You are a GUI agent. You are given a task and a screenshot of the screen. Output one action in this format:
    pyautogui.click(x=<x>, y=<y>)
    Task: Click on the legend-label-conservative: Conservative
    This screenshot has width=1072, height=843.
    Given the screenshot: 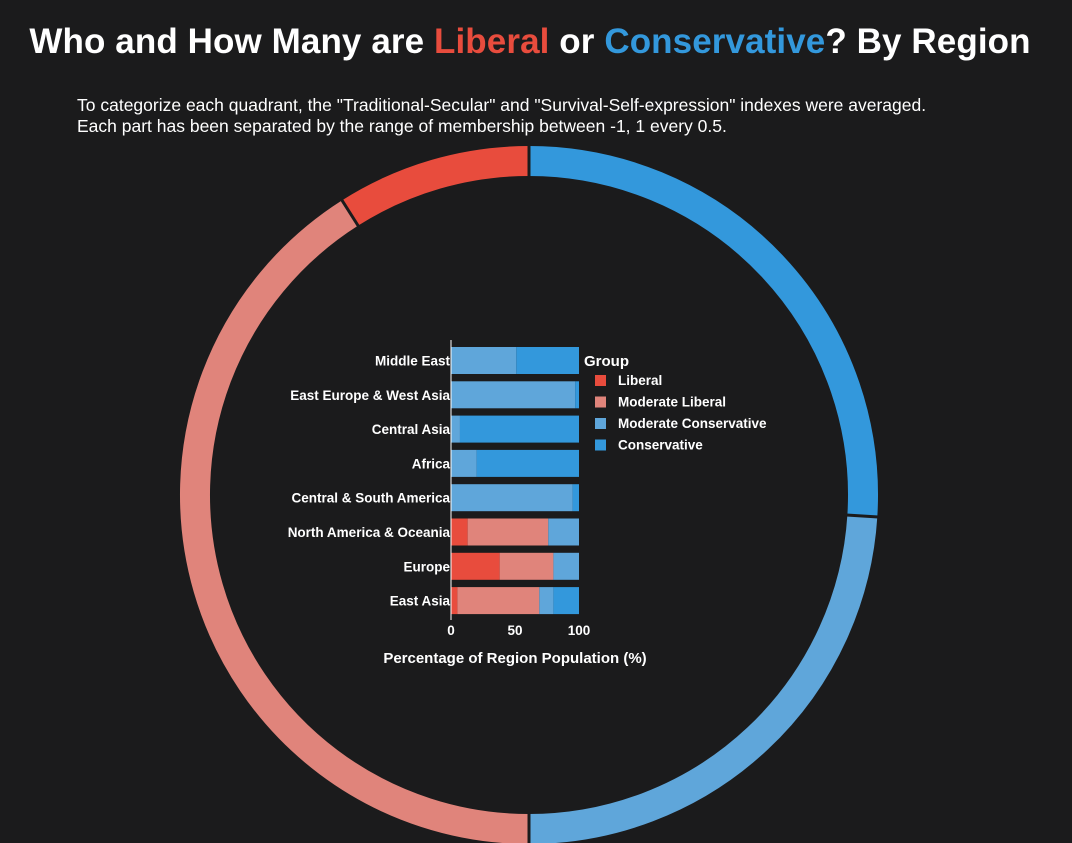 What is the action you would take?
    pyautogui.click(x=660, y=445)
    